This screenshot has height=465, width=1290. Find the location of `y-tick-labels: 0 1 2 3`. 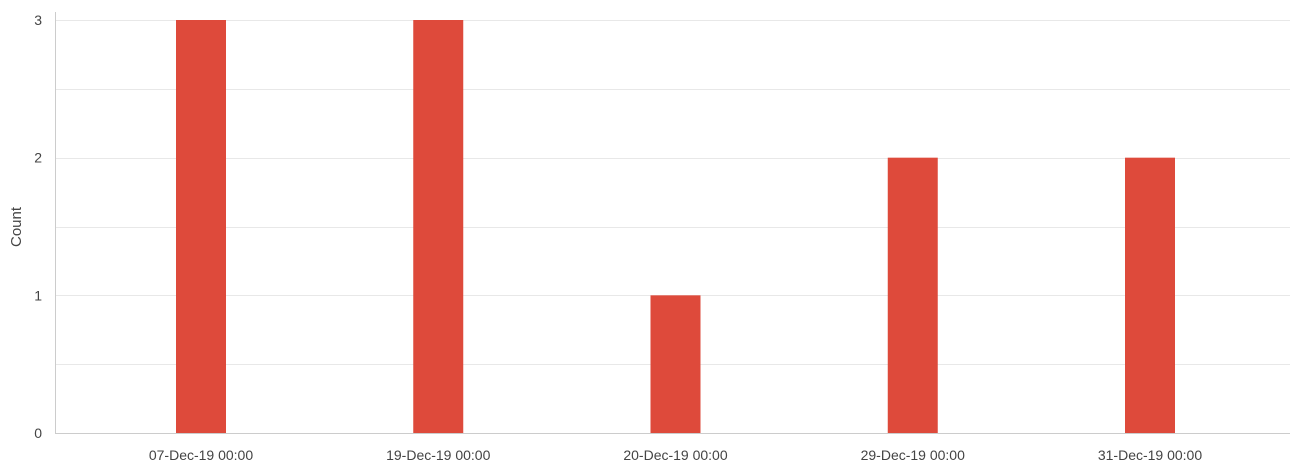

y-tick-labels: 0 1 2 3 is located at coordinates (38, 226).